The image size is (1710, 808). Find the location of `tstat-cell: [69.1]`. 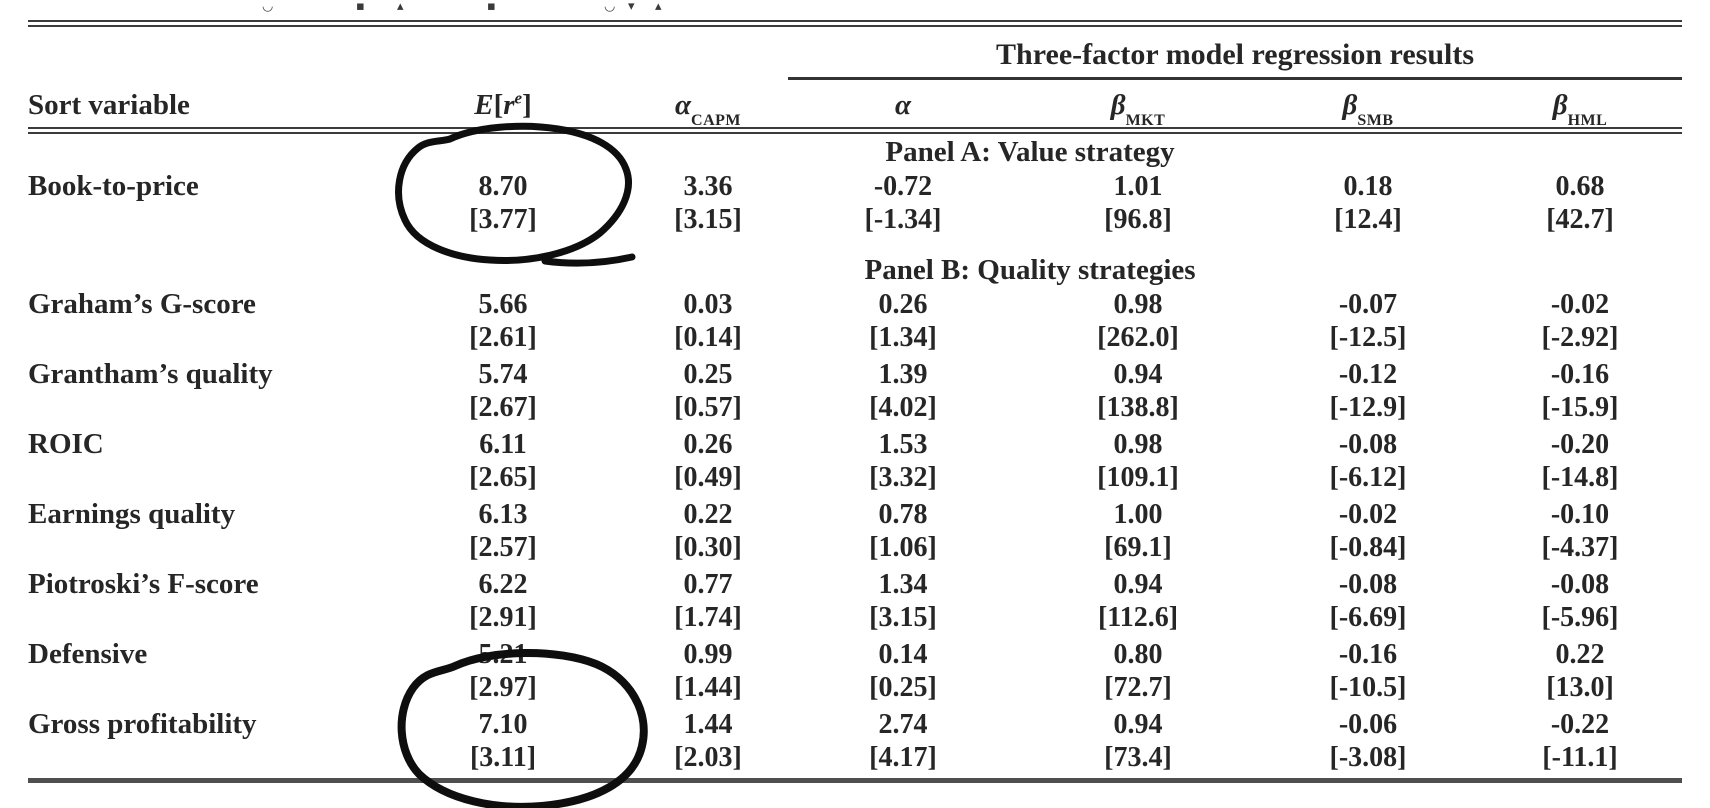

tstat-cell: [69.1] is located at coordinates (1138, 547).